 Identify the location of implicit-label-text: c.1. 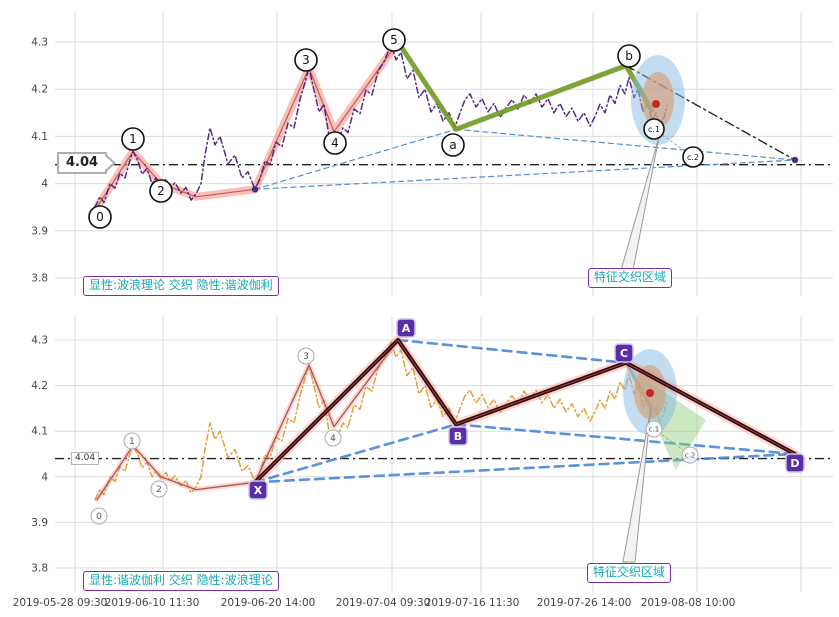
(654, 429).